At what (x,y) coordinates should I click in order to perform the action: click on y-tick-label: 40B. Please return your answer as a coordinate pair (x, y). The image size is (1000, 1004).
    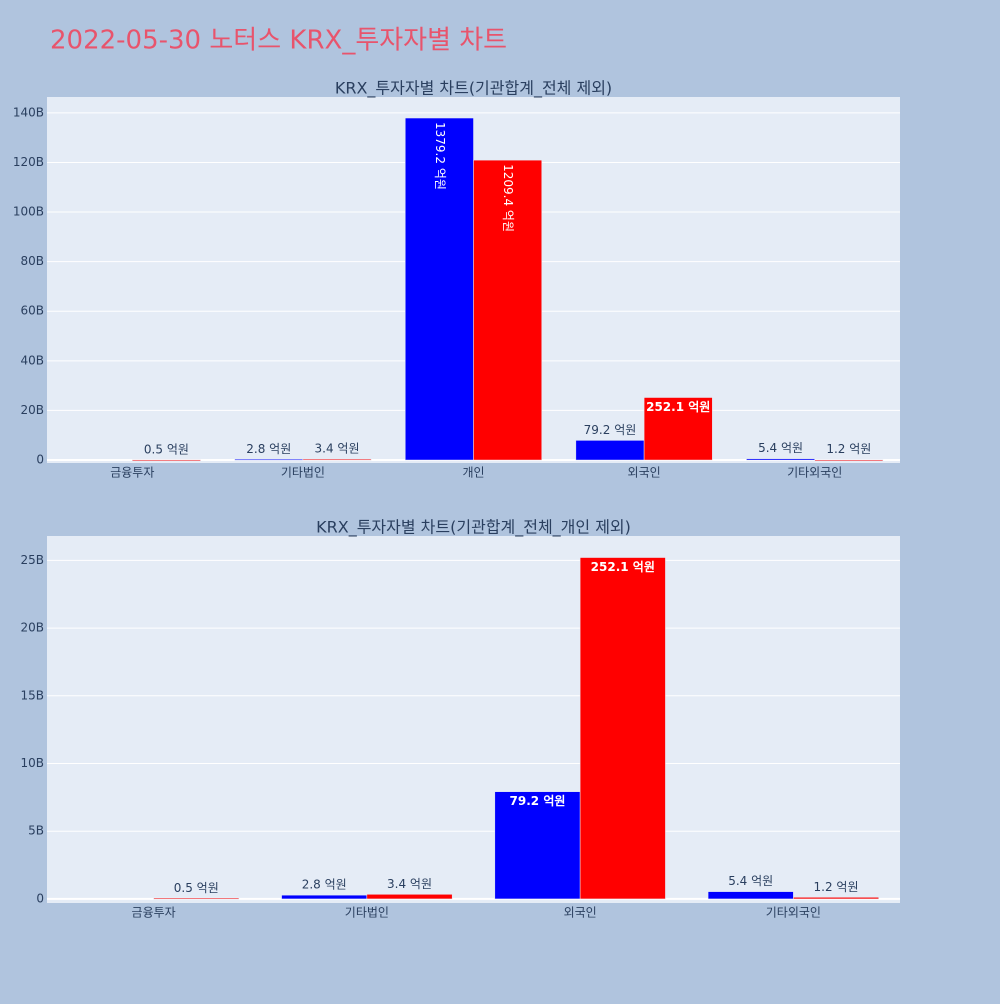
    Looking at the image, I should click on (32, 360).